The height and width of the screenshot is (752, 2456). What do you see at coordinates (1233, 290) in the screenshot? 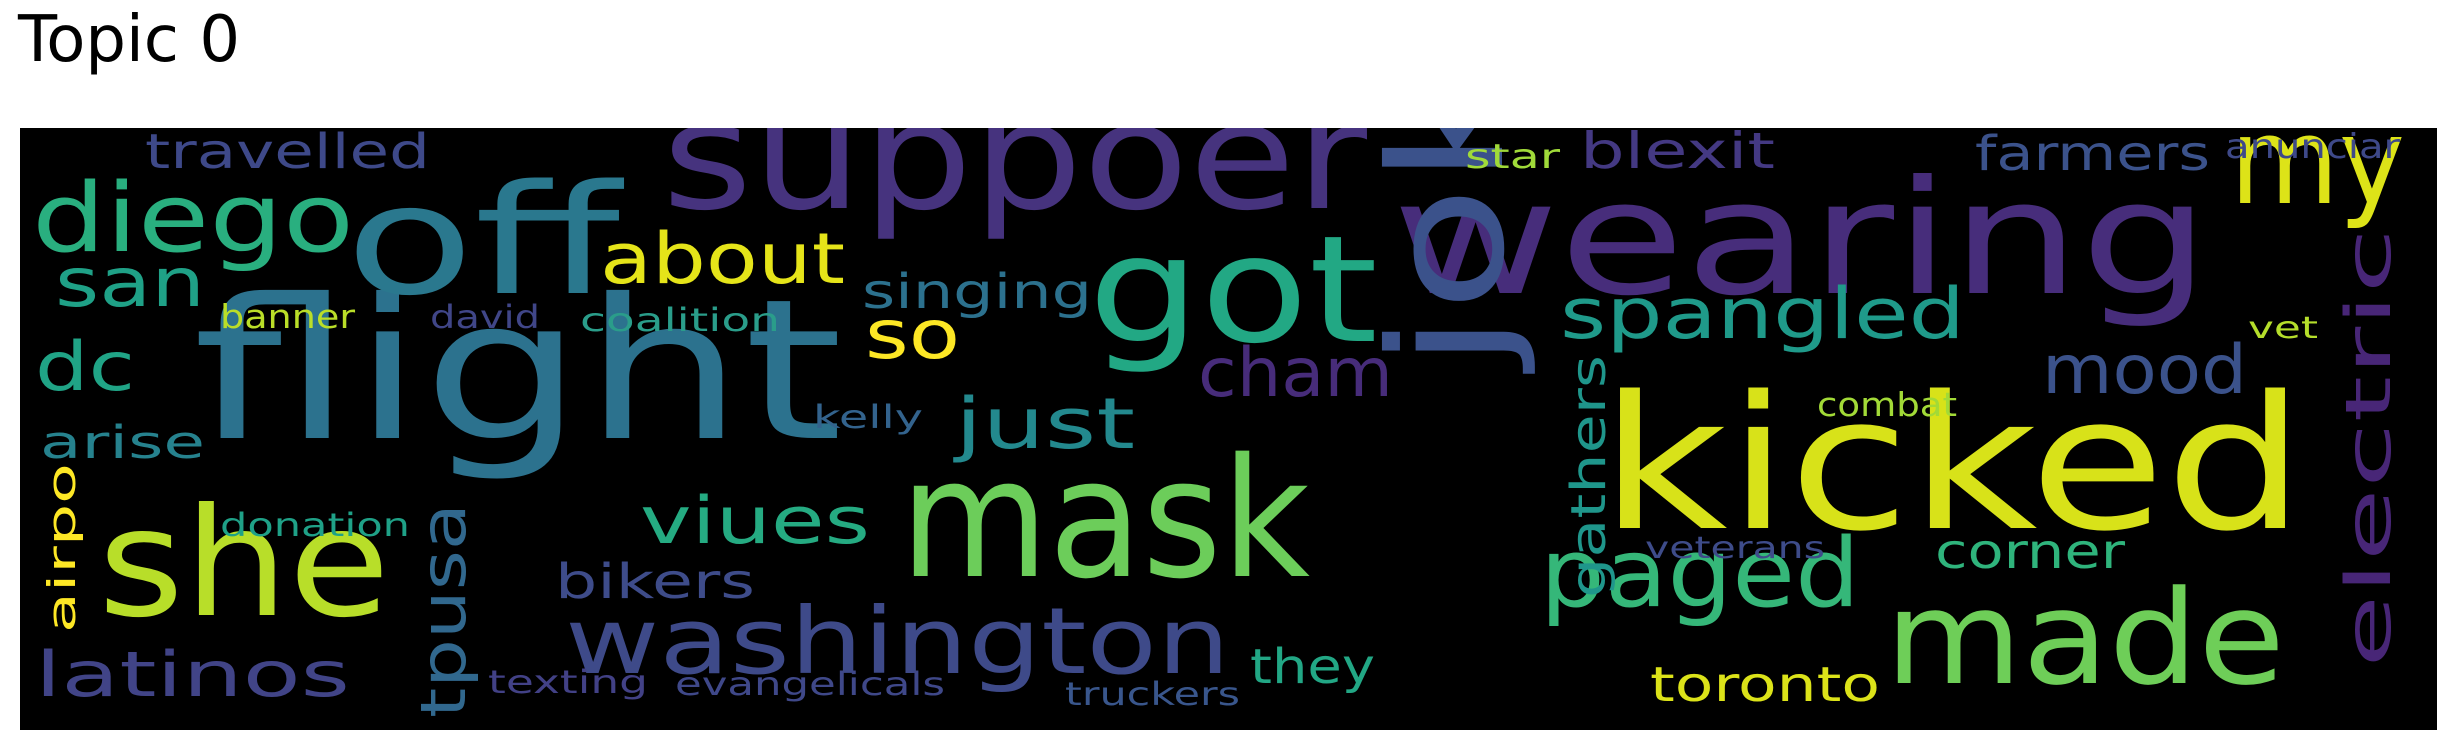
I see `word-got: got` at bounding box center [1233, 290].